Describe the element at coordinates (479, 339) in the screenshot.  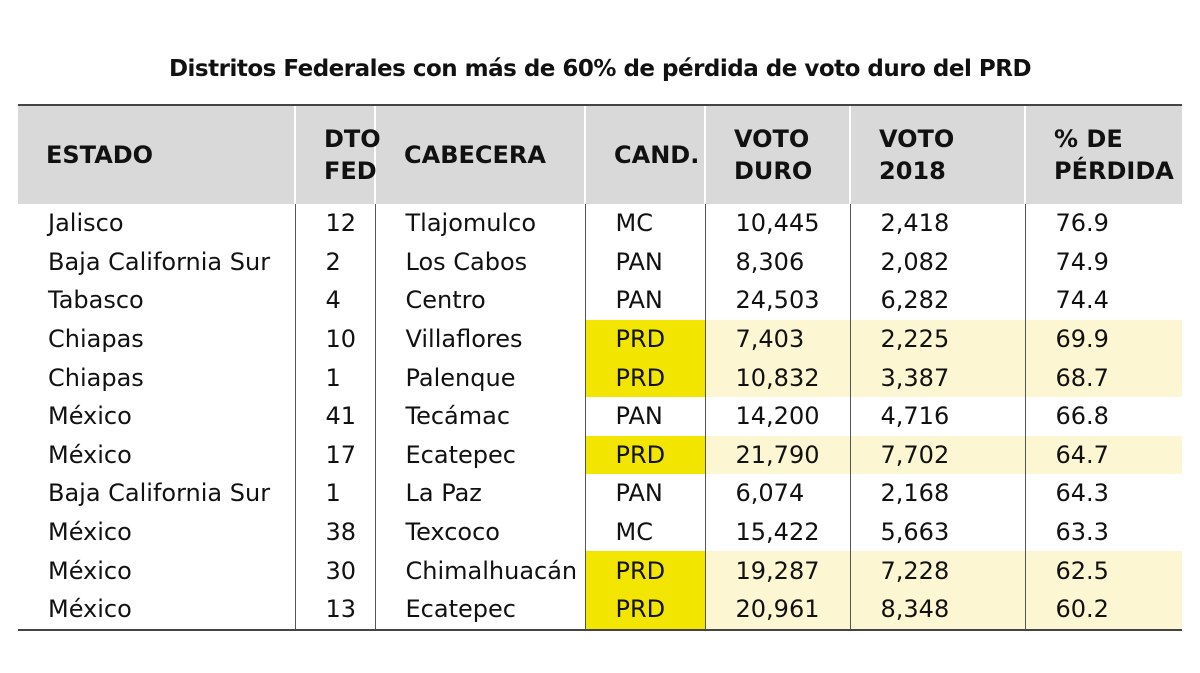
I see `table-cell: Villaflores` at that location.